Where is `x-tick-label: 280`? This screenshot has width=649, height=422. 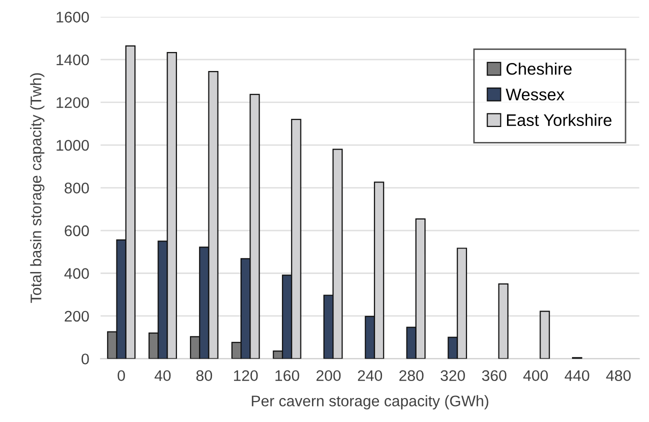
x-tick-label: 280 is located at coordinates (411, 376).